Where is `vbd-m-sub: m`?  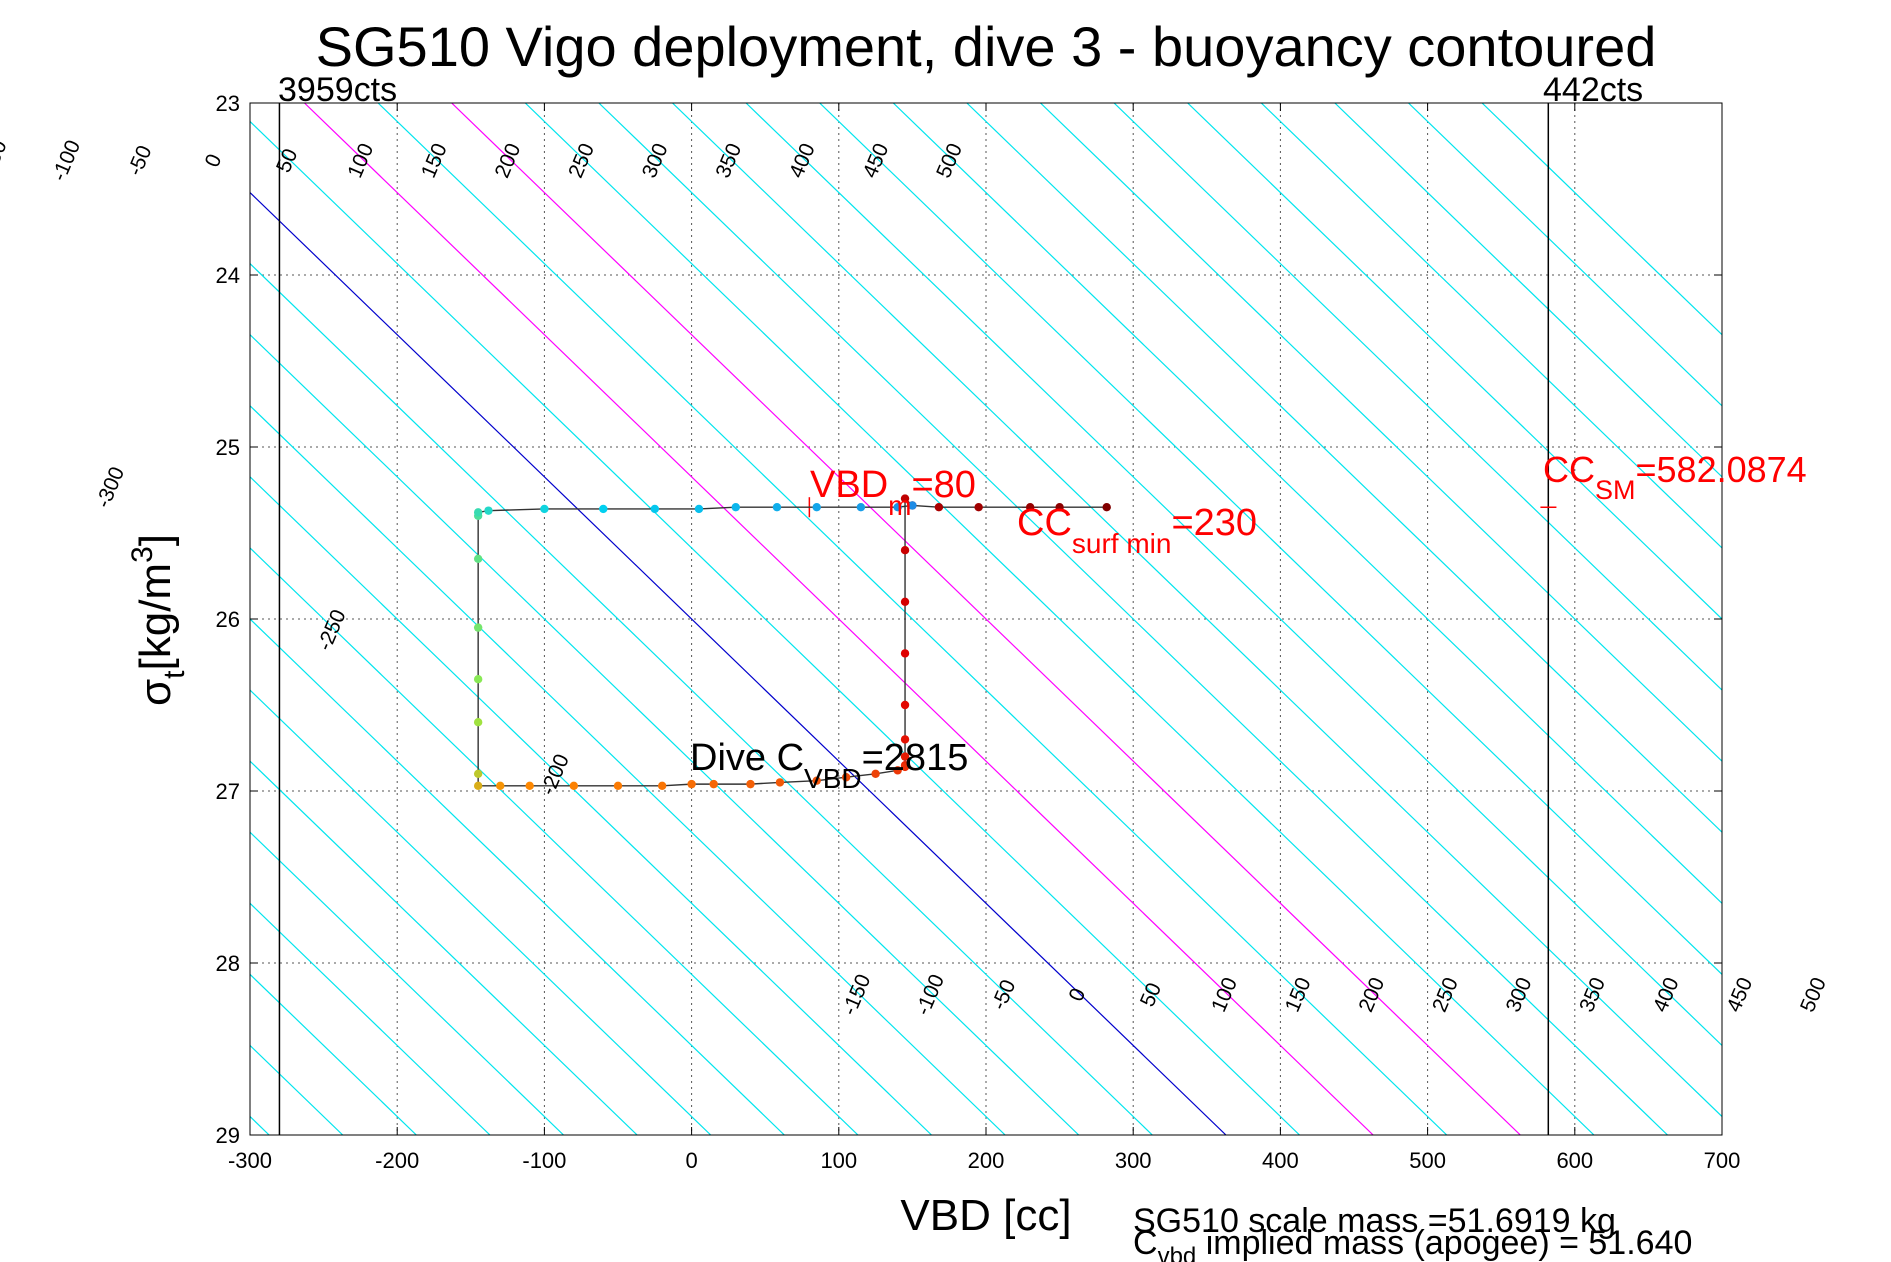 vbd-m-sub: m is located at coordinates (899, 505).